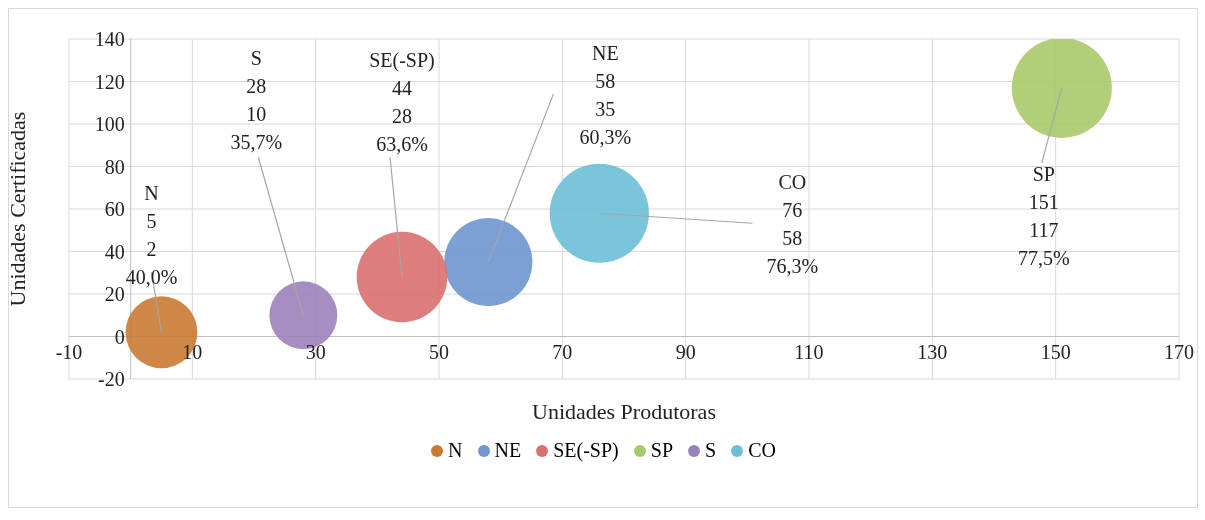 The width and height of the screenshot is (1205, 520). I want to click on x-tick-label: 50, so click(439, 351).